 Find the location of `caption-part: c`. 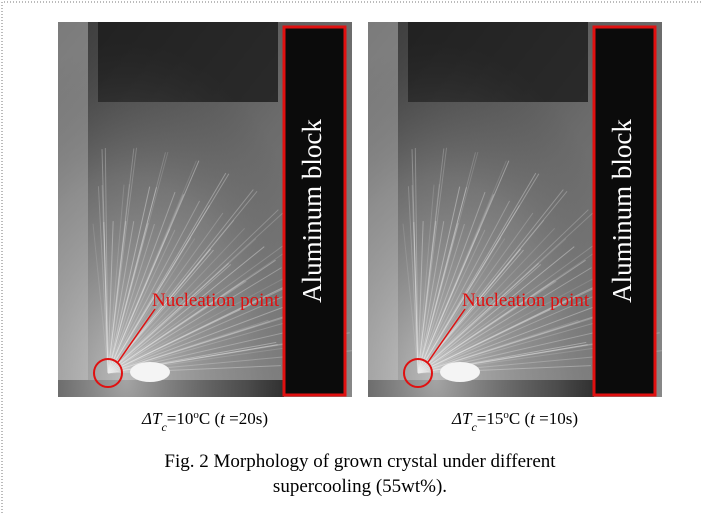

caption-part: c is located at coordinates (164, 427).